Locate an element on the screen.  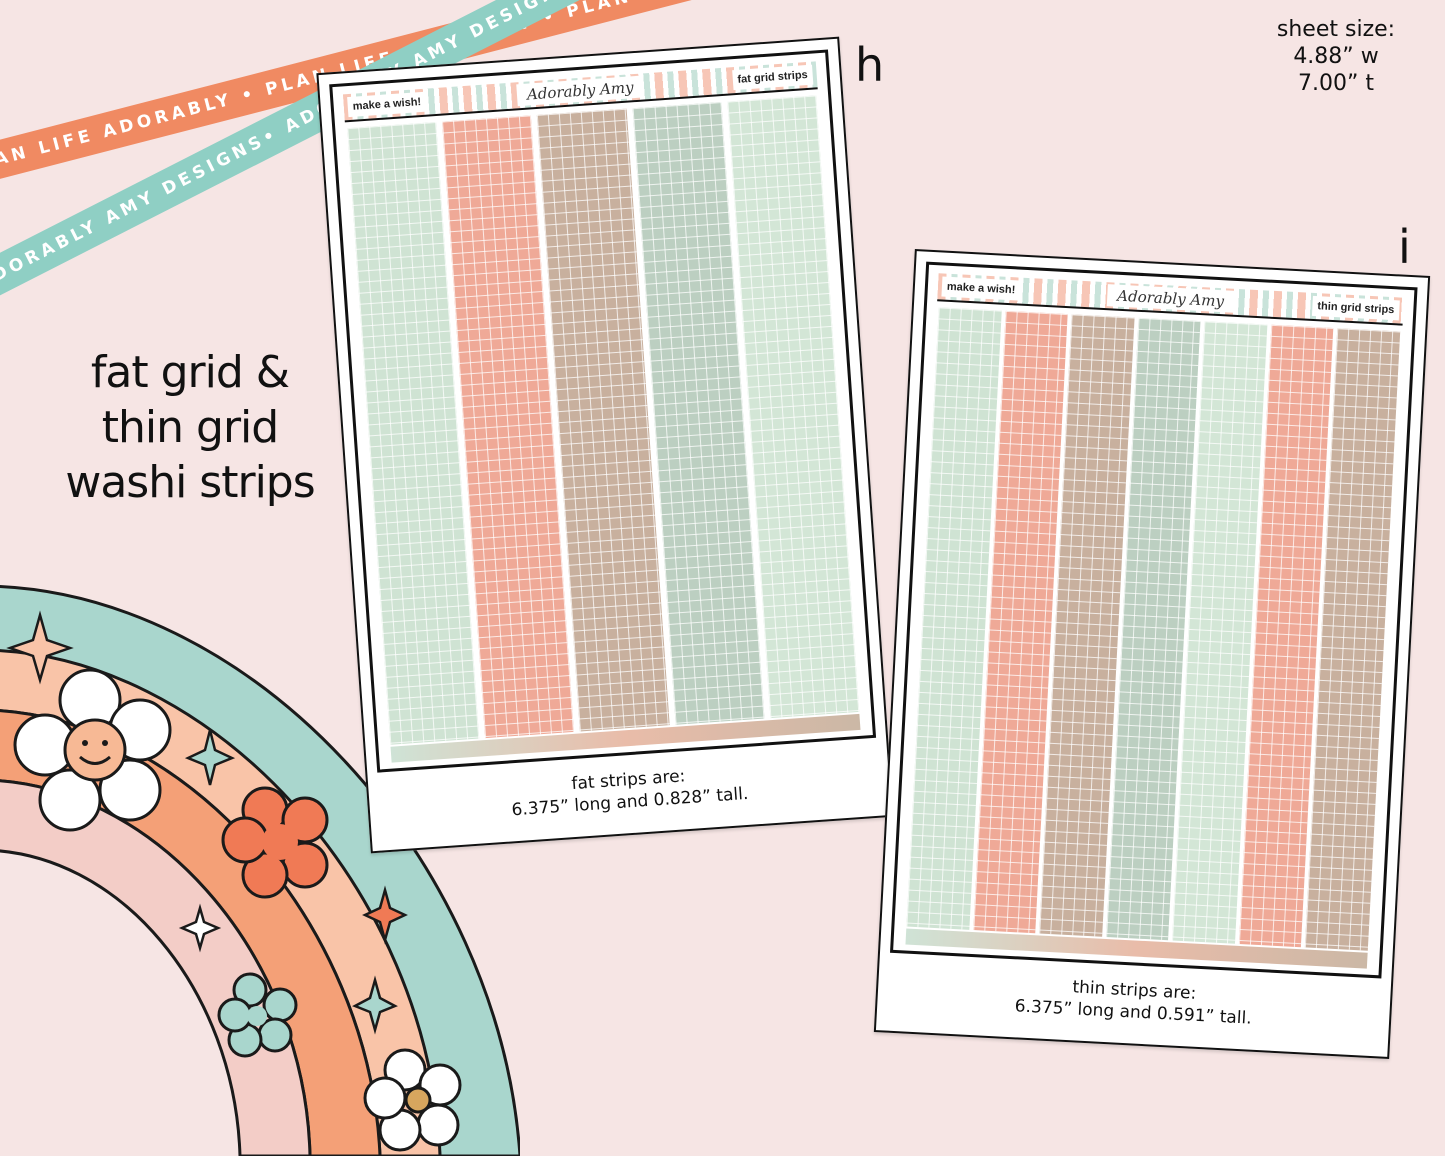
coral-flower-icon is located at coordinates (275, 842).